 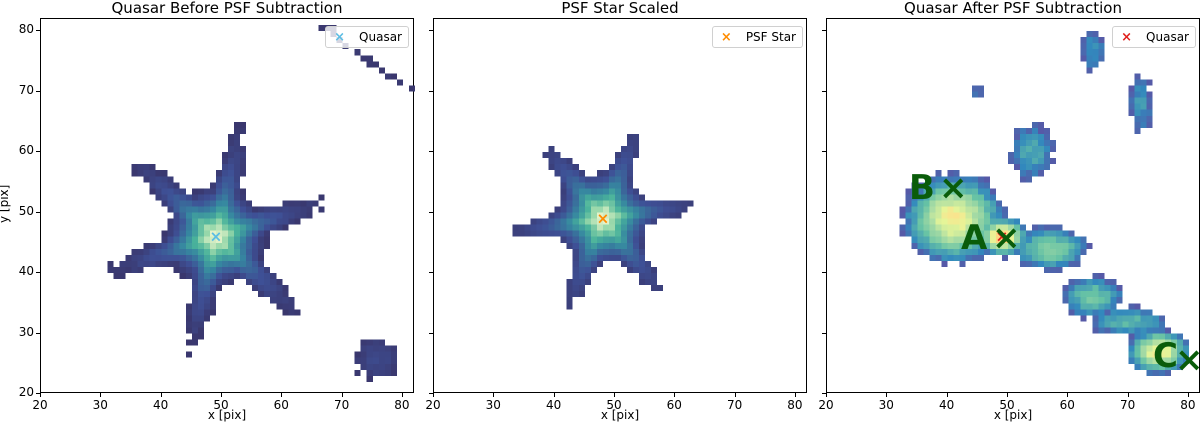 I want to click on y-tick-label: 20, so click(x=26, y=392).